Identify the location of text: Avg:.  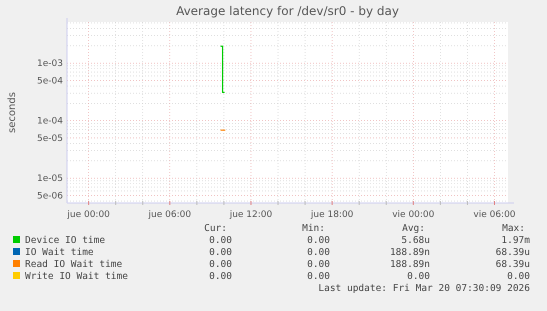
(413, 228).